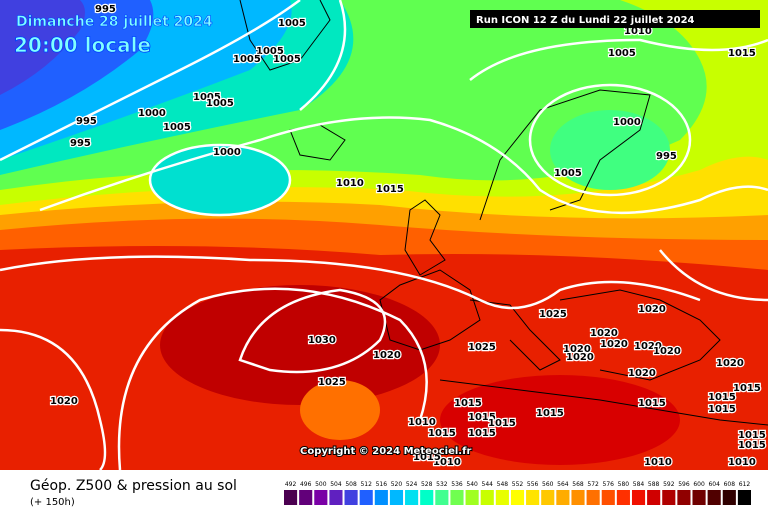 Image resolution: width=768 pixels, height=516 pixels. Describe the element at coordinates (578, 484) in the screenshot. I see `scale-label: 568` at that location.